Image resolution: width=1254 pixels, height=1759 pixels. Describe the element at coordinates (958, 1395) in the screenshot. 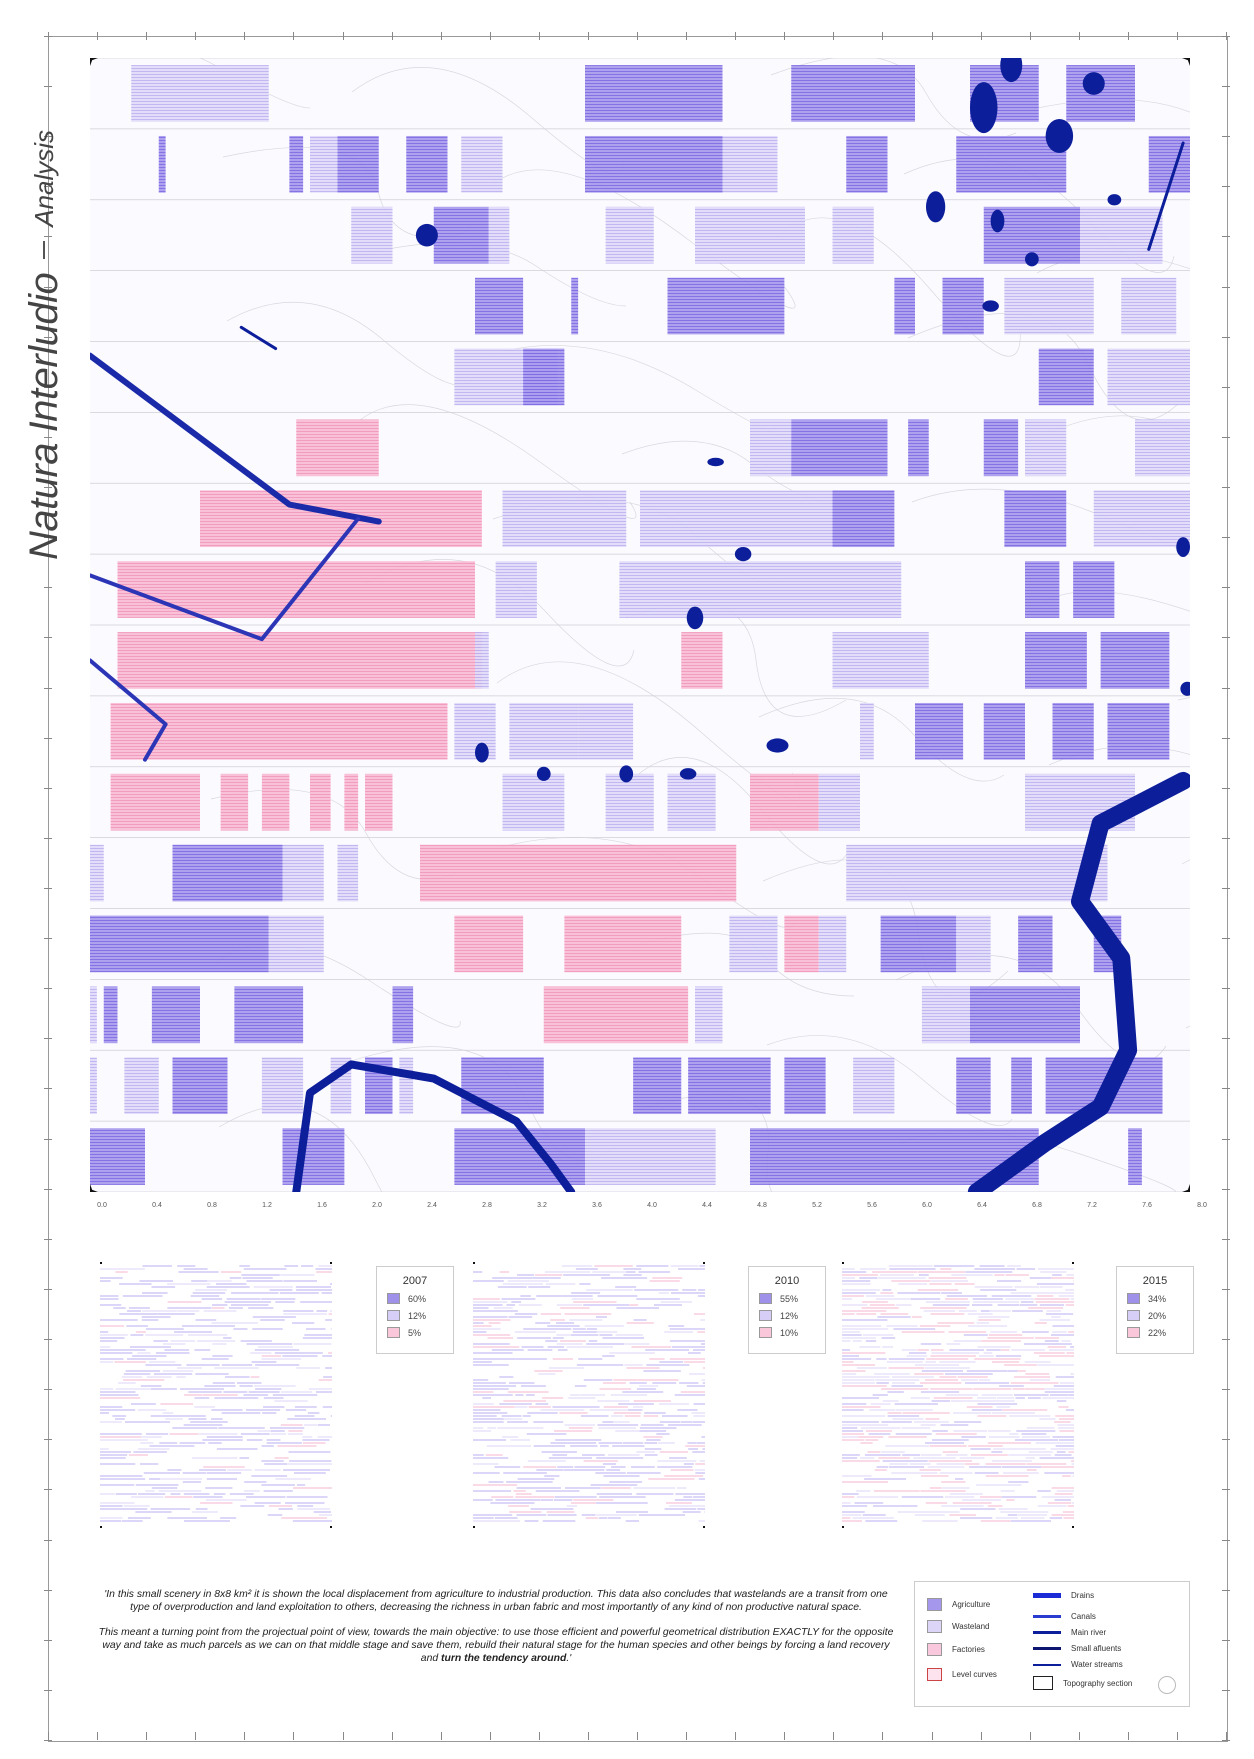

I see `mini-map-2015` at that location.